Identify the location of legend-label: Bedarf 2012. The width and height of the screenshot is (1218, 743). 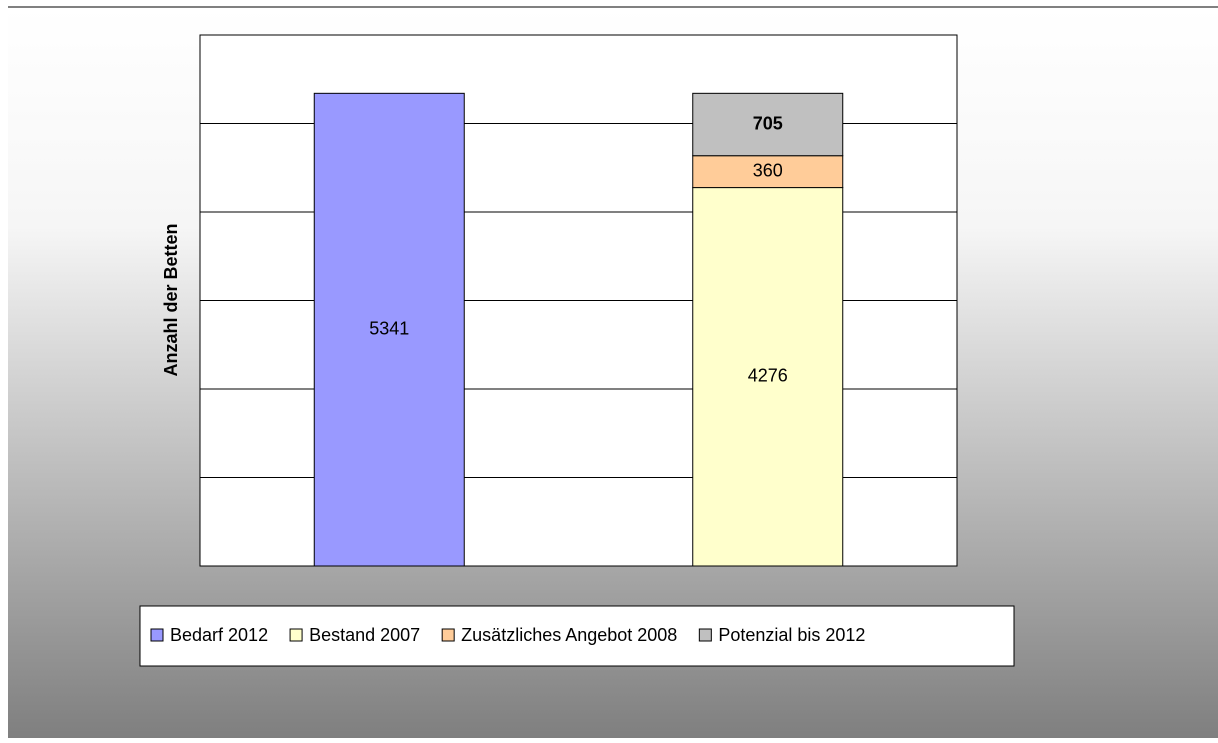
(219, 635).